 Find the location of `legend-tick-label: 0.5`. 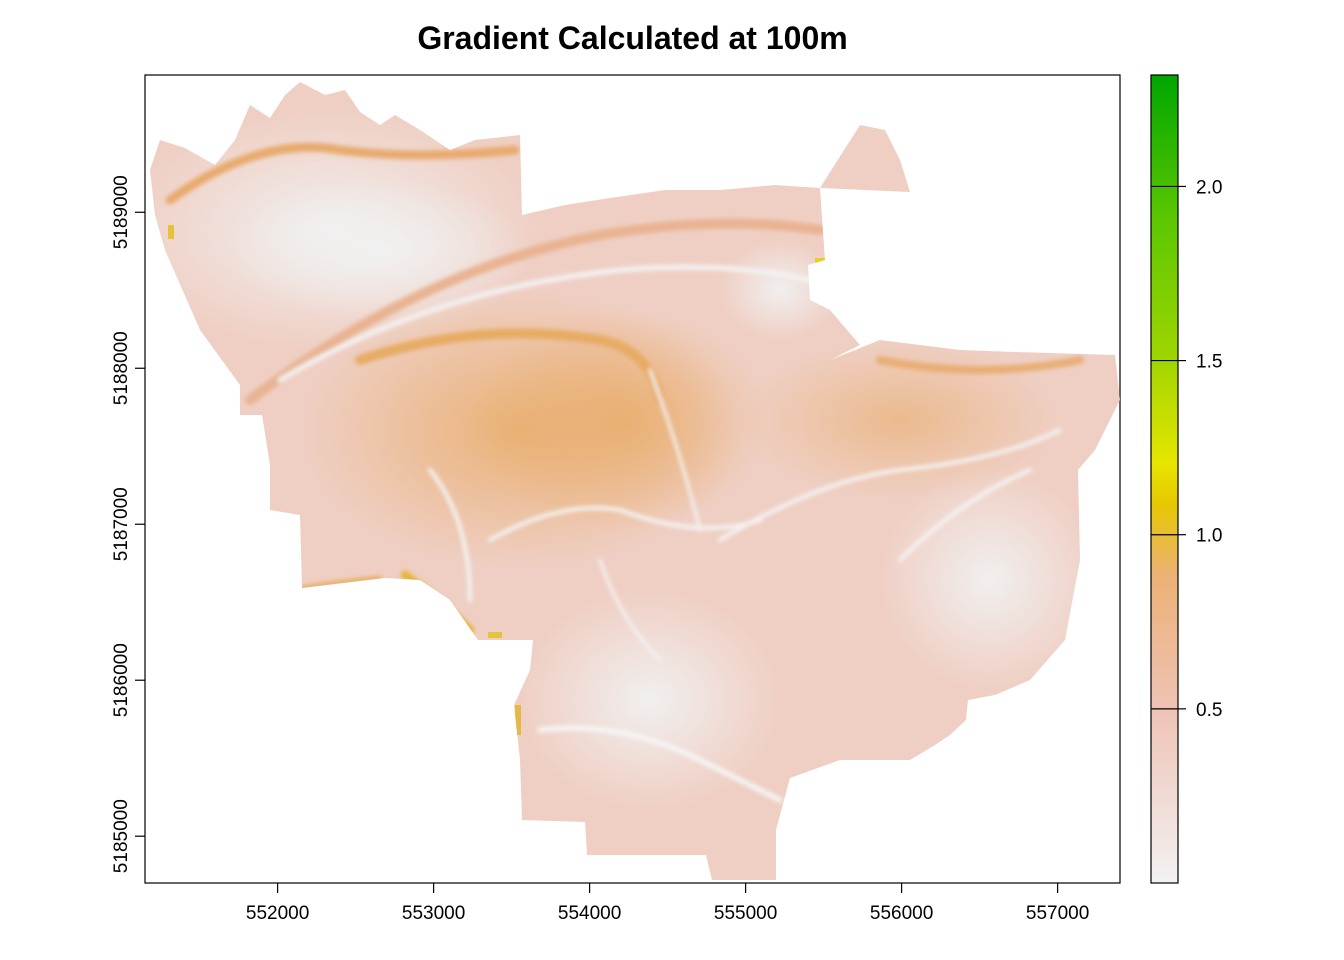

legend-tick-label: 0.5 is located at coordinates (1209, 710).